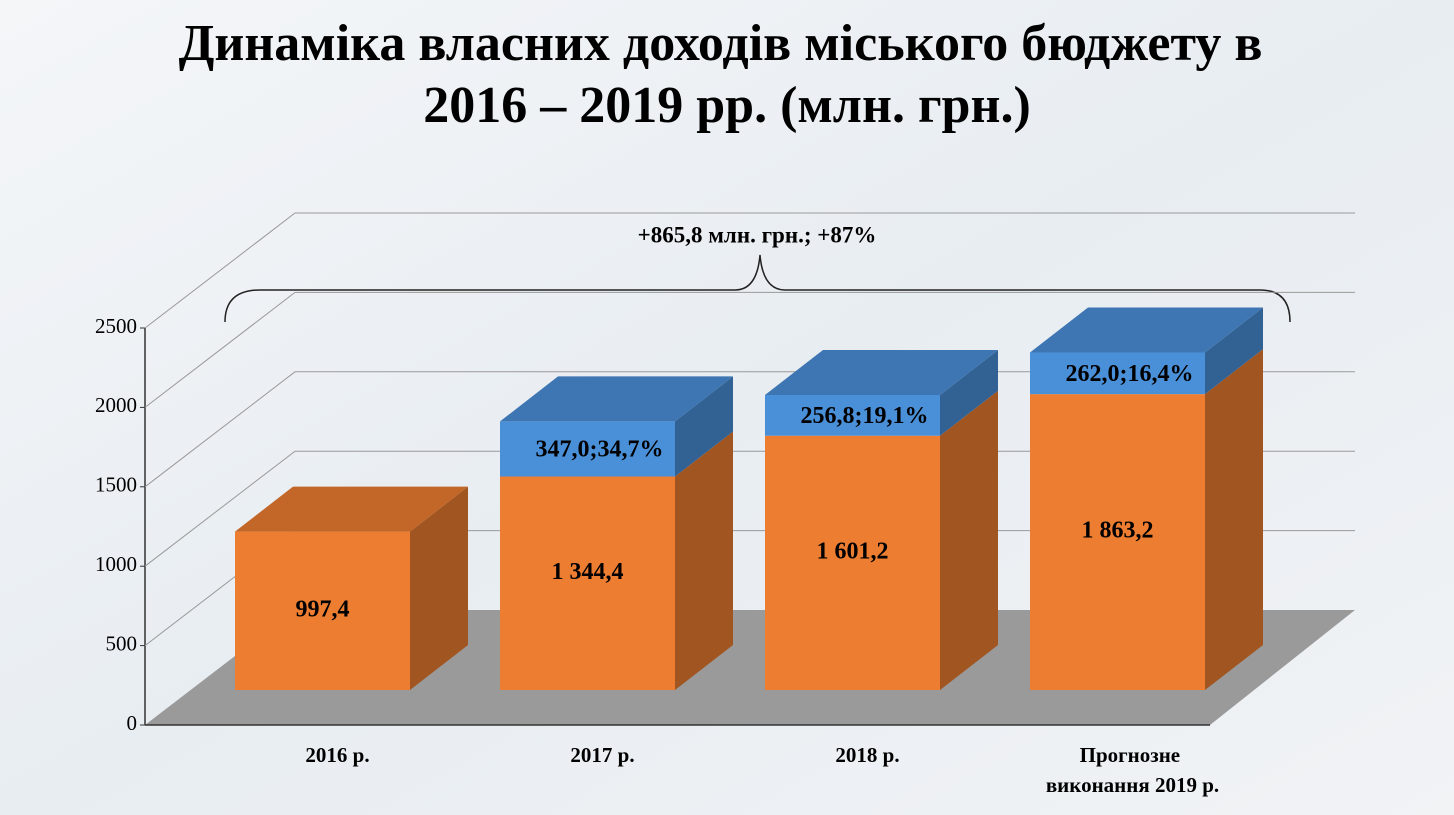  I want to click on value-label: 347,0;34,7%, so click(600, 449).